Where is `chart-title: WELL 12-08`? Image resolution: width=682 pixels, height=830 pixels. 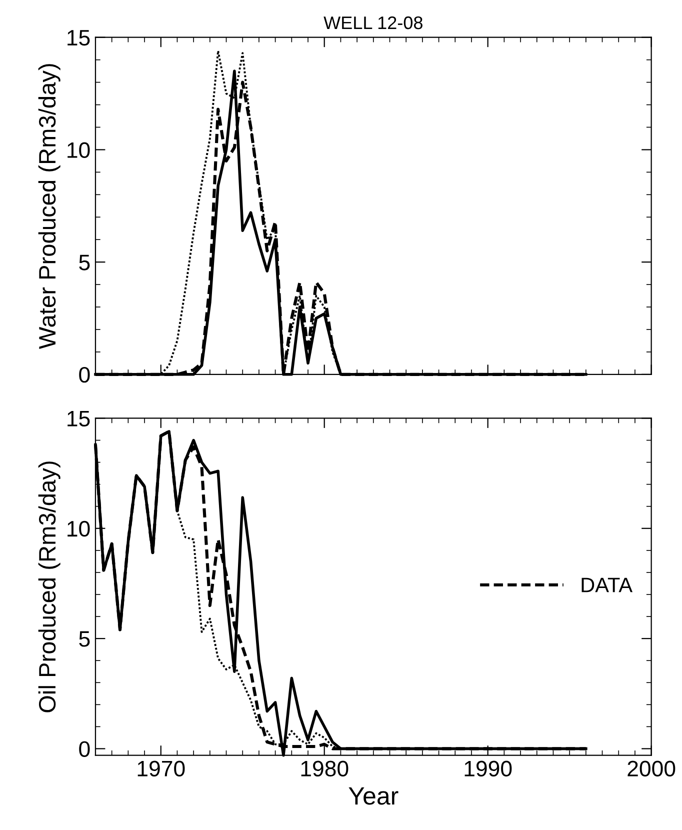
chart-title: WELL 12-08 is located at coordinates (373, 23).